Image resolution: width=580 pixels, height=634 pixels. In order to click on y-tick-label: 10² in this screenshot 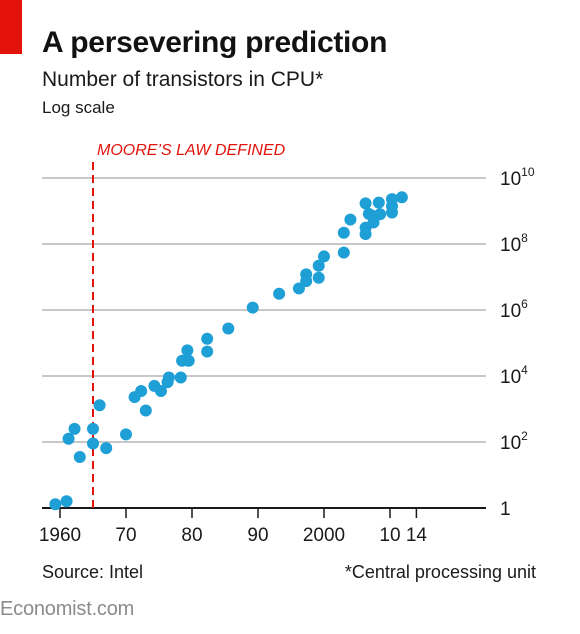, I will do `click(514, 441)`.